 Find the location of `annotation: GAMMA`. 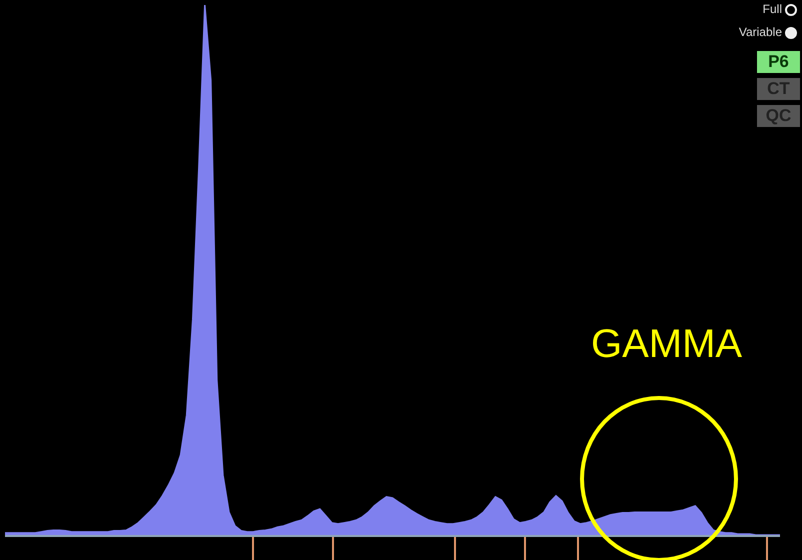

annotation: GAMMA is located at coordinates (666, 344).